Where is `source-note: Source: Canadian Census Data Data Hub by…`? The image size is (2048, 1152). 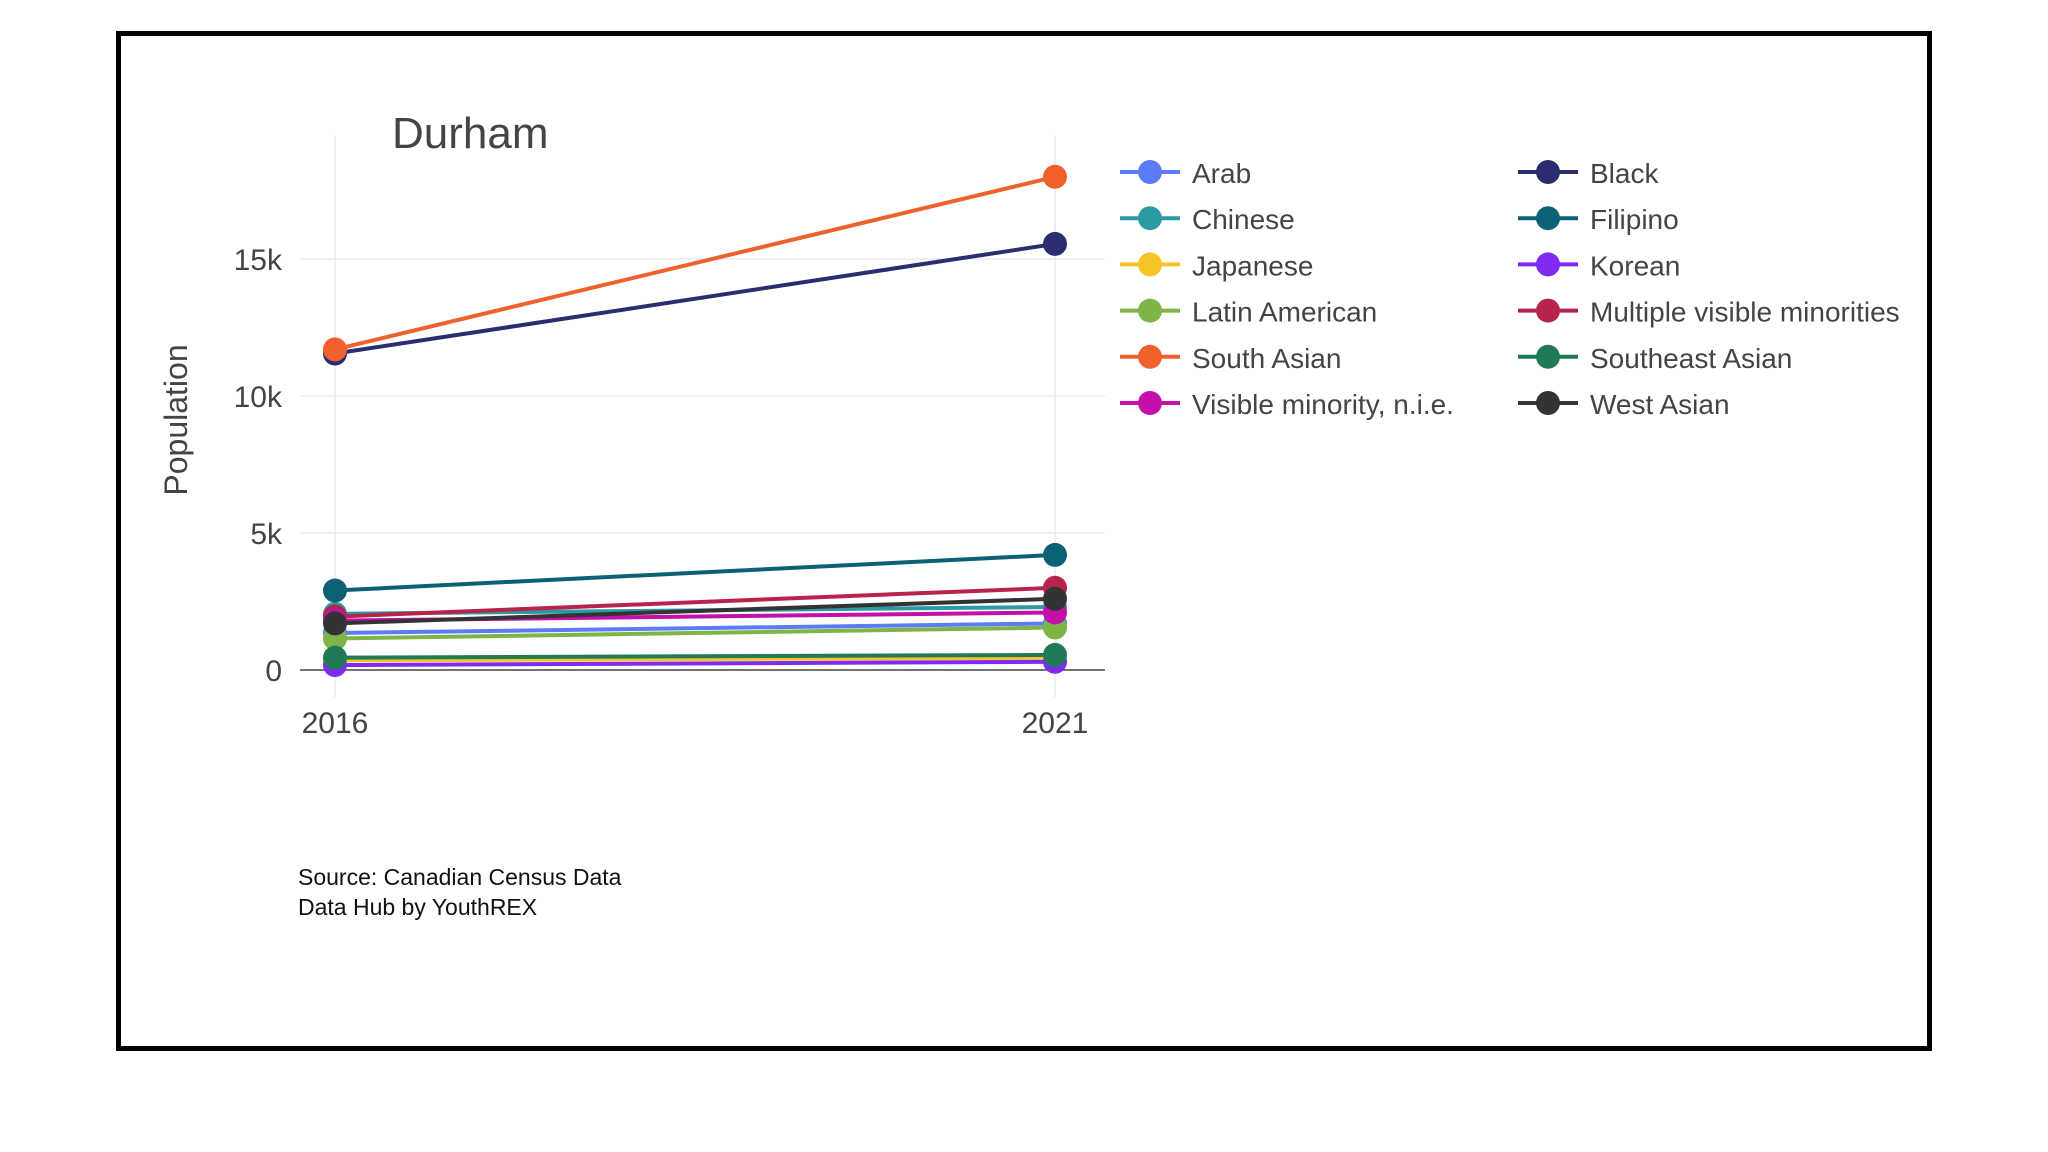
source-note: Source: Canadian Census Data Data Hub by… is located at coordinates (459, 892).